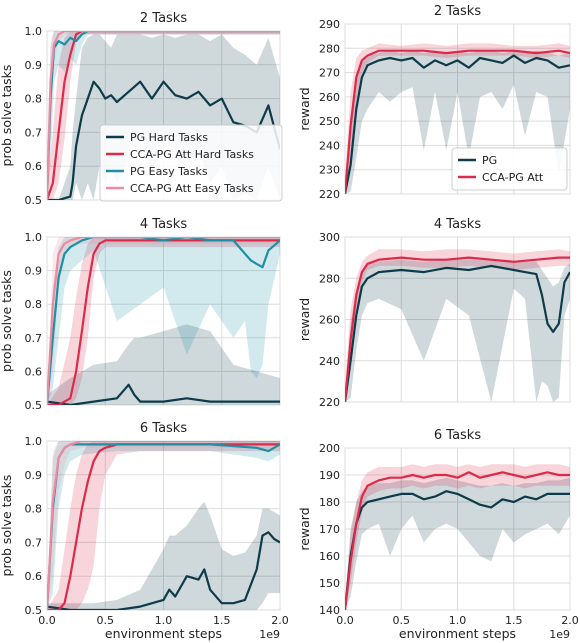 The image size is (580, 643). What do you see at coordinates (34, 509) in the screenshot?
I see `y-tick-label: 0.8` at bounding box center [34, 509].